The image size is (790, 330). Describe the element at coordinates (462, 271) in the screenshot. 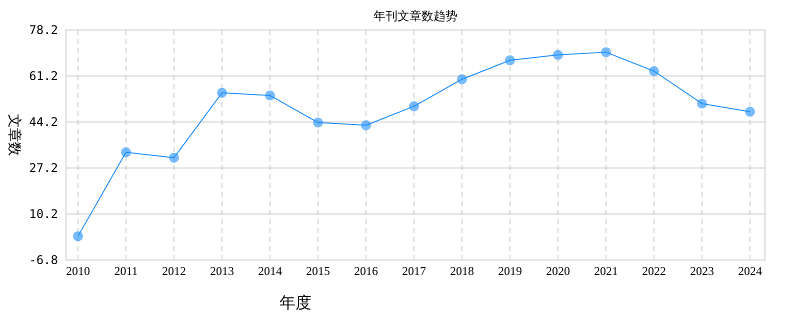

I see `x-tick-label: 2018` at that location.